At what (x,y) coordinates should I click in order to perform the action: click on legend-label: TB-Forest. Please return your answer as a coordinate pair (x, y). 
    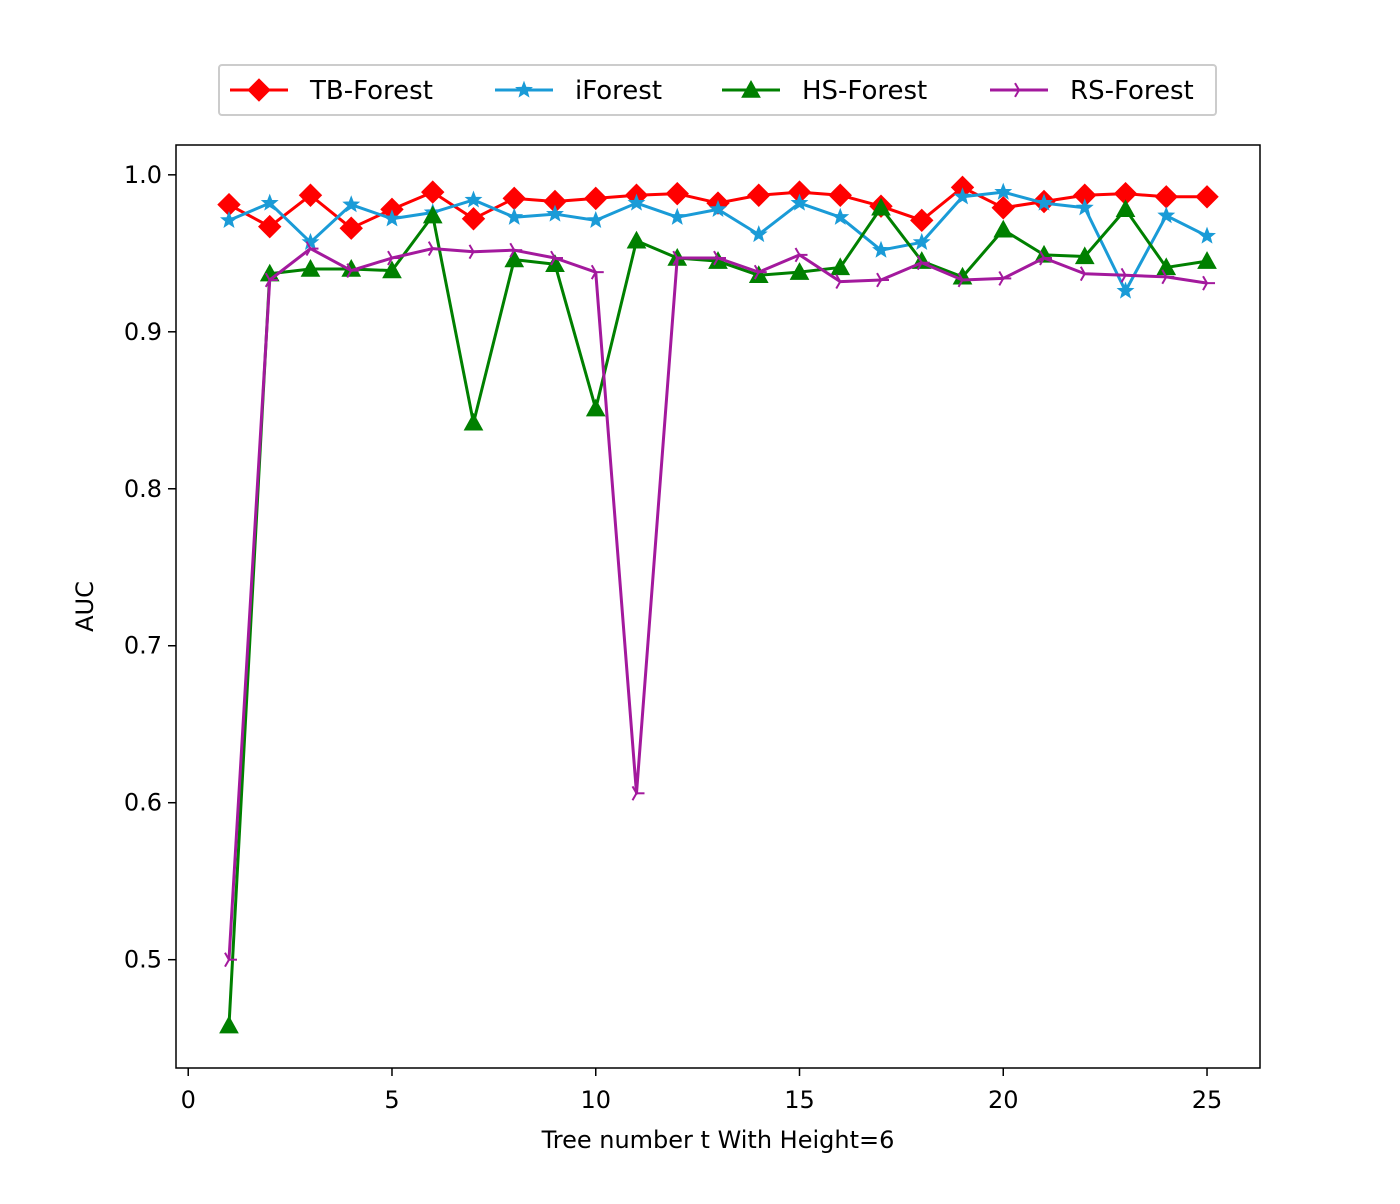
    Looking at the image, I should click on (371, 91).